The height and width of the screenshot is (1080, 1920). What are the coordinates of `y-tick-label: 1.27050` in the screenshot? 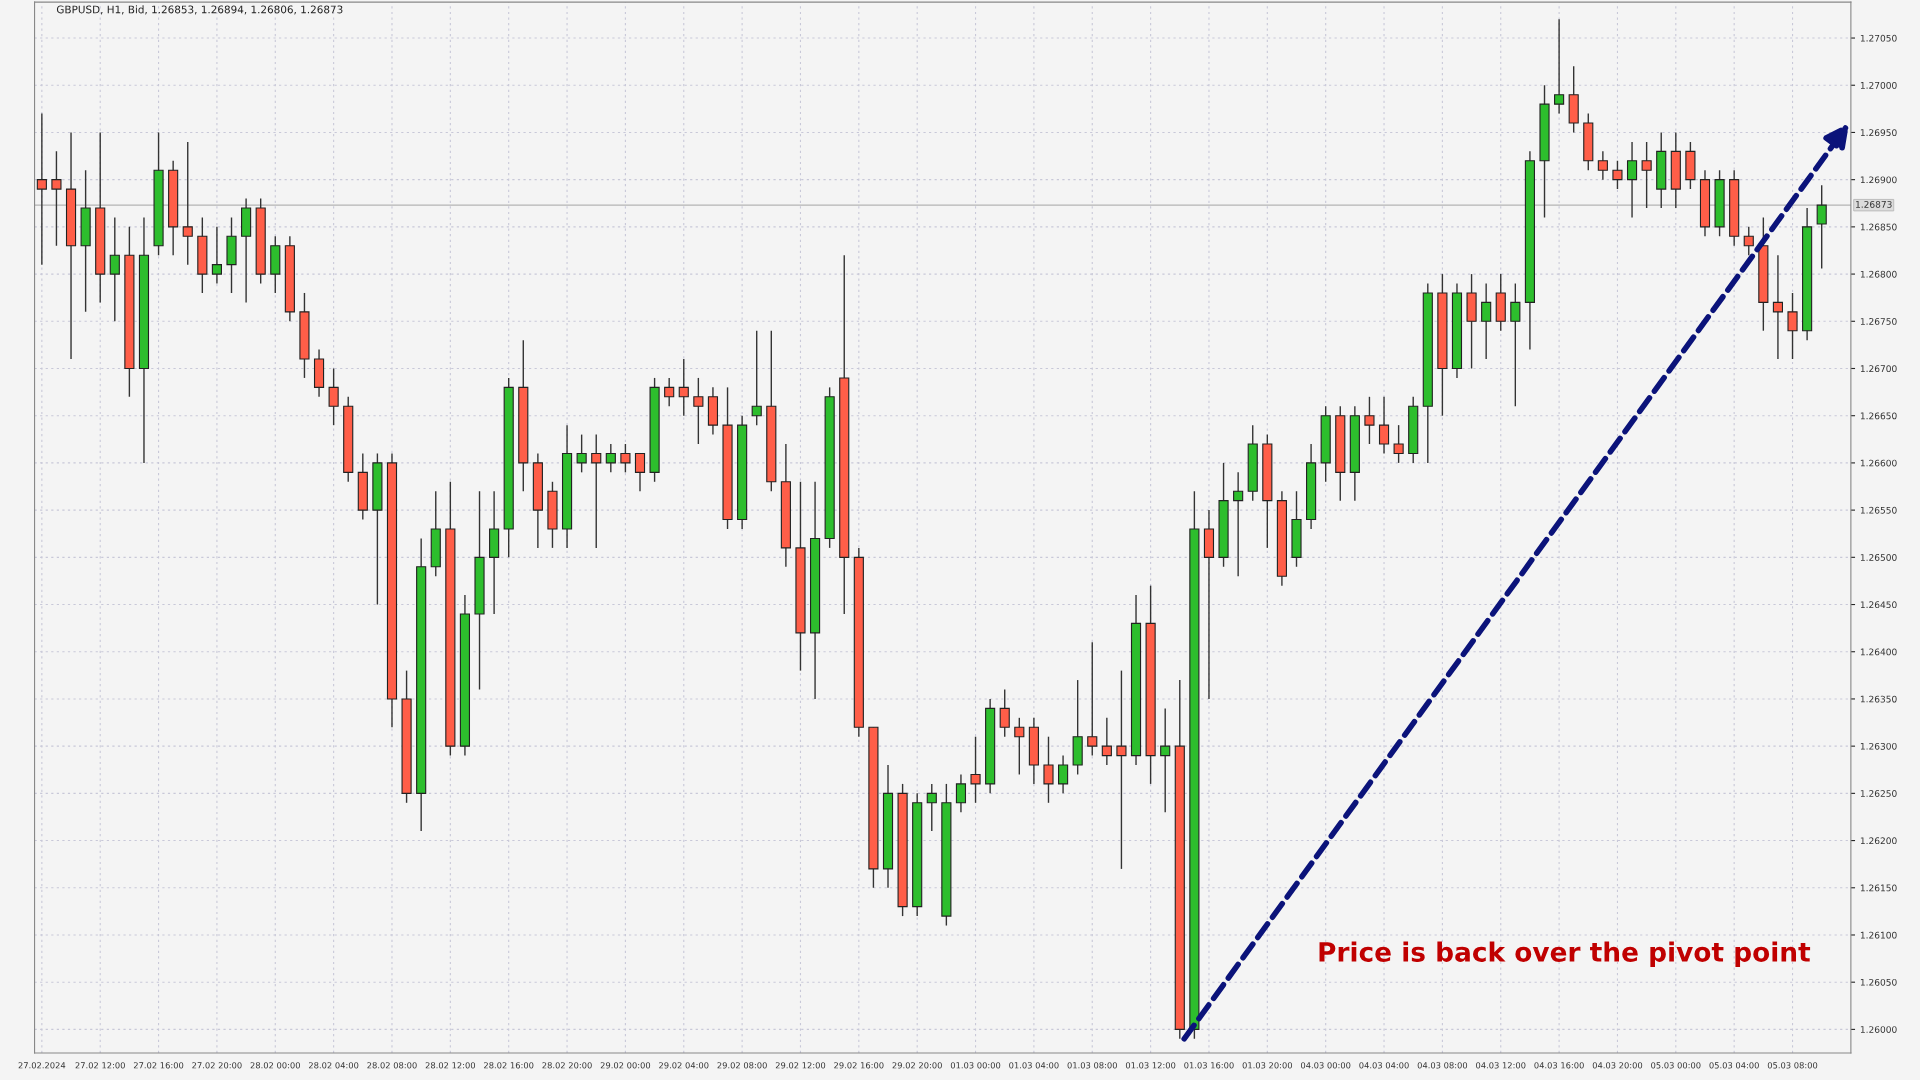 It's located at (1878, 38).